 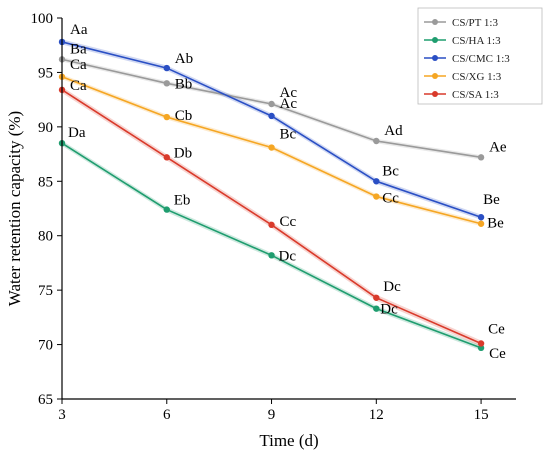 I want to click on x-tick-label: 6, so click(x=167, y=415).